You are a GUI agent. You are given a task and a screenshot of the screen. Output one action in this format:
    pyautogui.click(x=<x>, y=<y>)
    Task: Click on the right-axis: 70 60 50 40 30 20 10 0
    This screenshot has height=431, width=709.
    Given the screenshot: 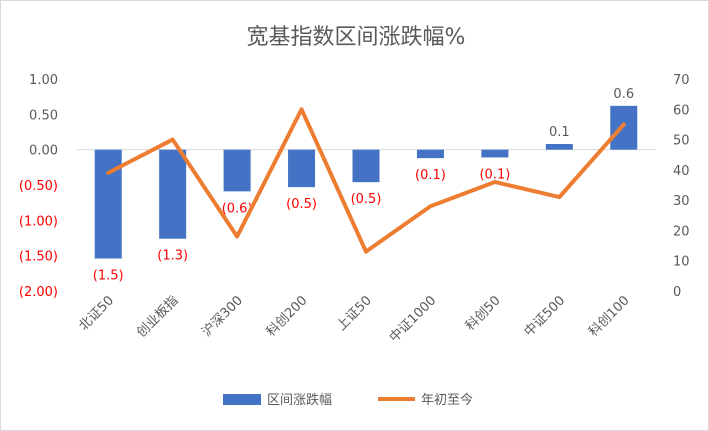 What is the action you would take?
    pyautogui.click(x=681, y=186)
    